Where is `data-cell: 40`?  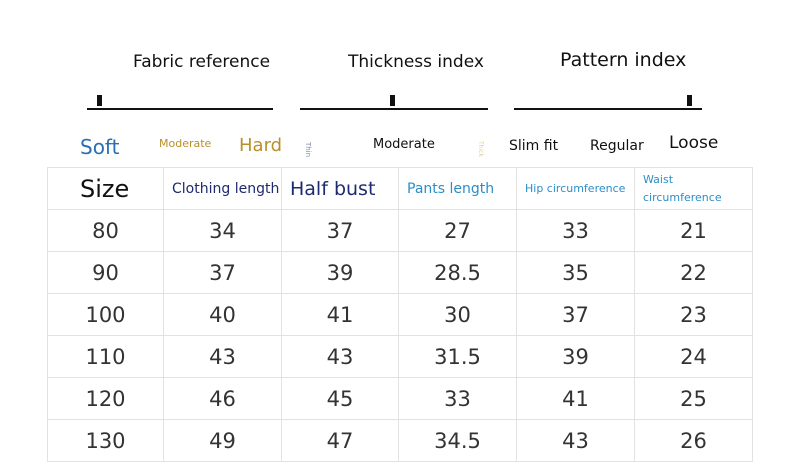 data-cell: 40 is located at coordinates (222, 314).